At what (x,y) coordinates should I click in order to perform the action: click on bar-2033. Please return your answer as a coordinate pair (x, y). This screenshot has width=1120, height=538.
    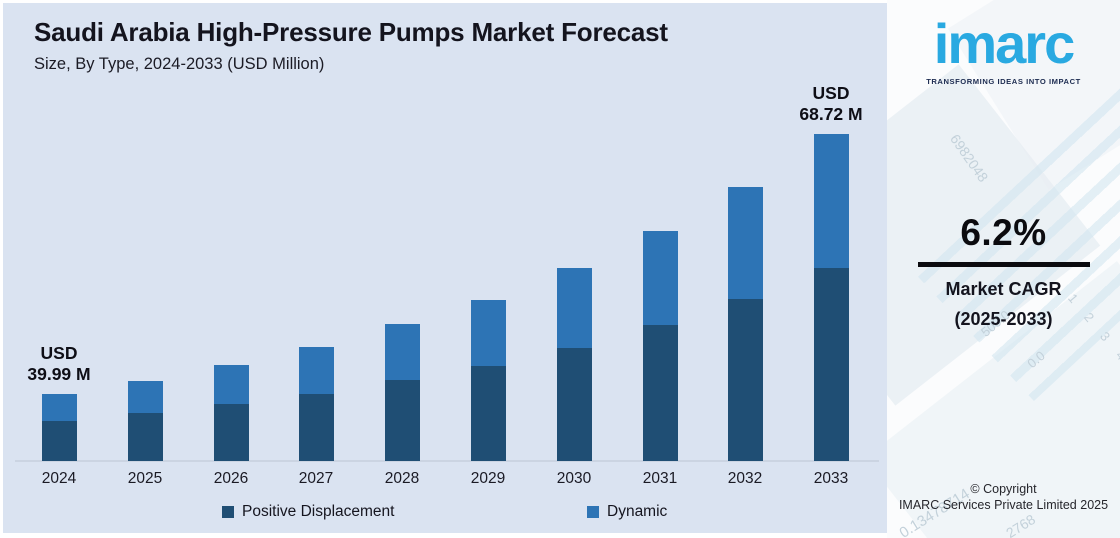
    Looking at the image, I should click on (831, 297).